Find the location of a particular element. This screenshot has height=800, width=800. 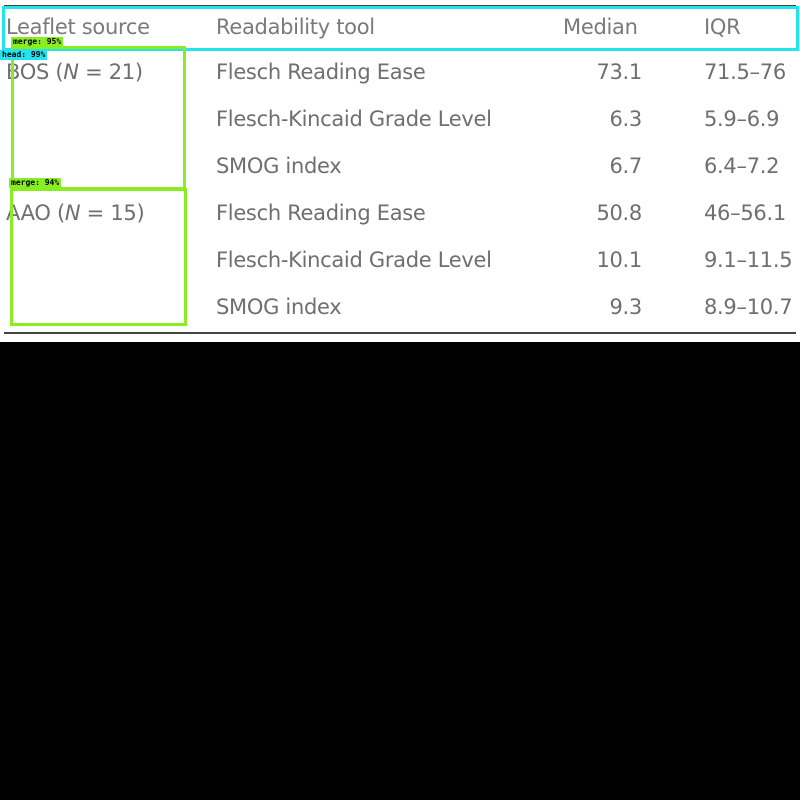

merge-detection-label: merge: 95% is located at coordinates (37, 42).